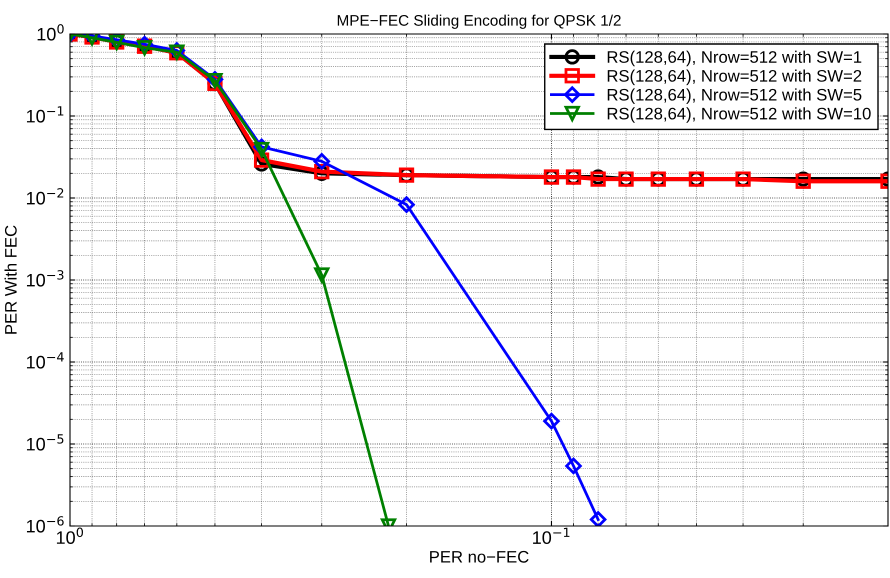 Image resolution: width=890 pixels, height=578 pixels. I want to click on y-axis-title: PER With FEC, so click(10, 280).